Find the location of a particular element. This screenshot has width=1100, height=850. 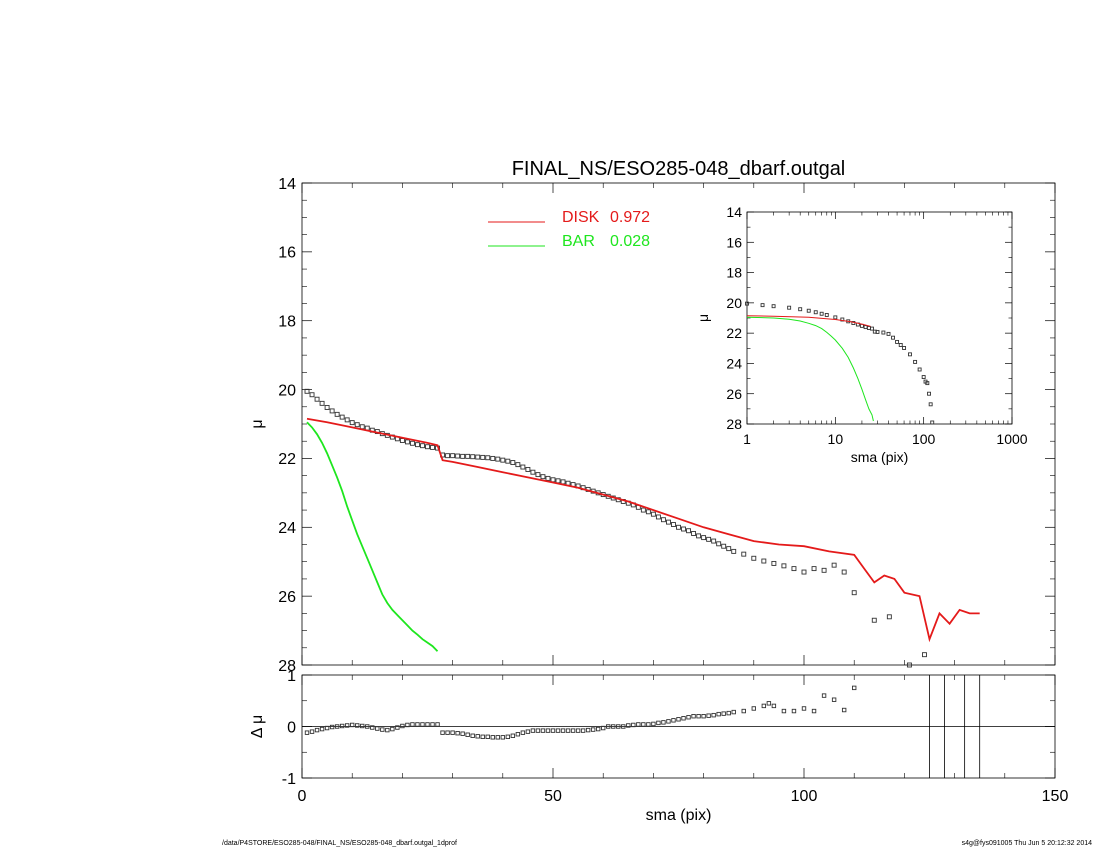

legend-label-bar: BAR is located at coordinates (578, 241).